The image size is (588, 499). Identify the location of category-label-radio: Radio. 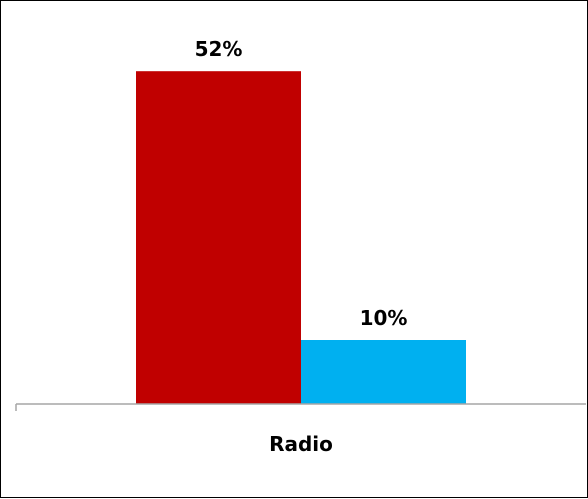
(301, 444).